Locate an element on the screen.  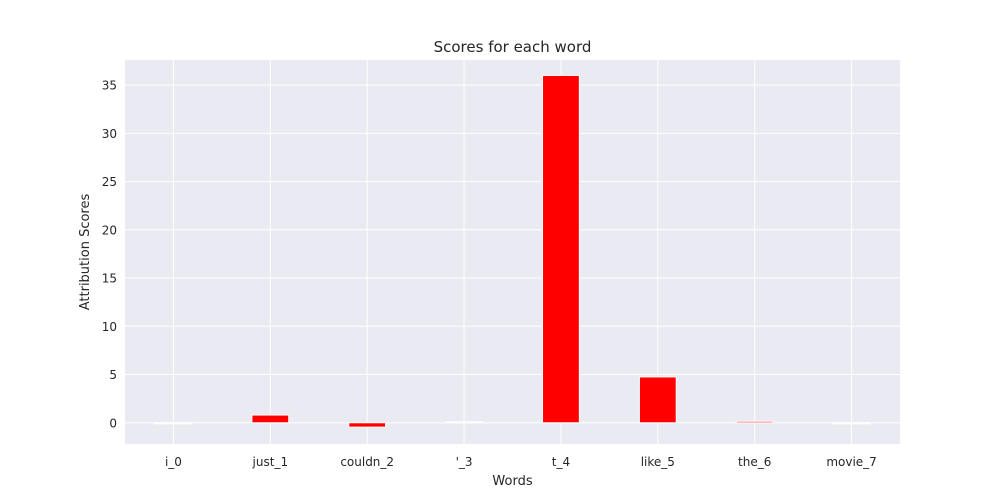
y-tick-label: 20 is located at coordinates (109, 230).